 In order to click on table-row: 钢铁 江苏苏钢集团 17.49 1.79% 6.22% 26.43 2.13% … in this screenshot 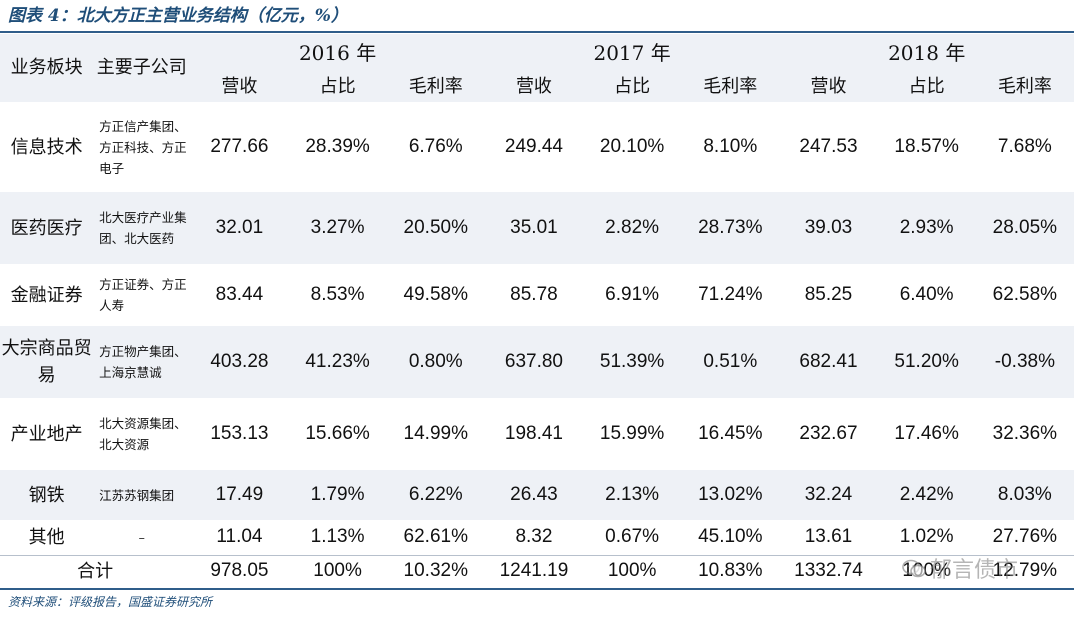, I will do `click(537, 495)`.